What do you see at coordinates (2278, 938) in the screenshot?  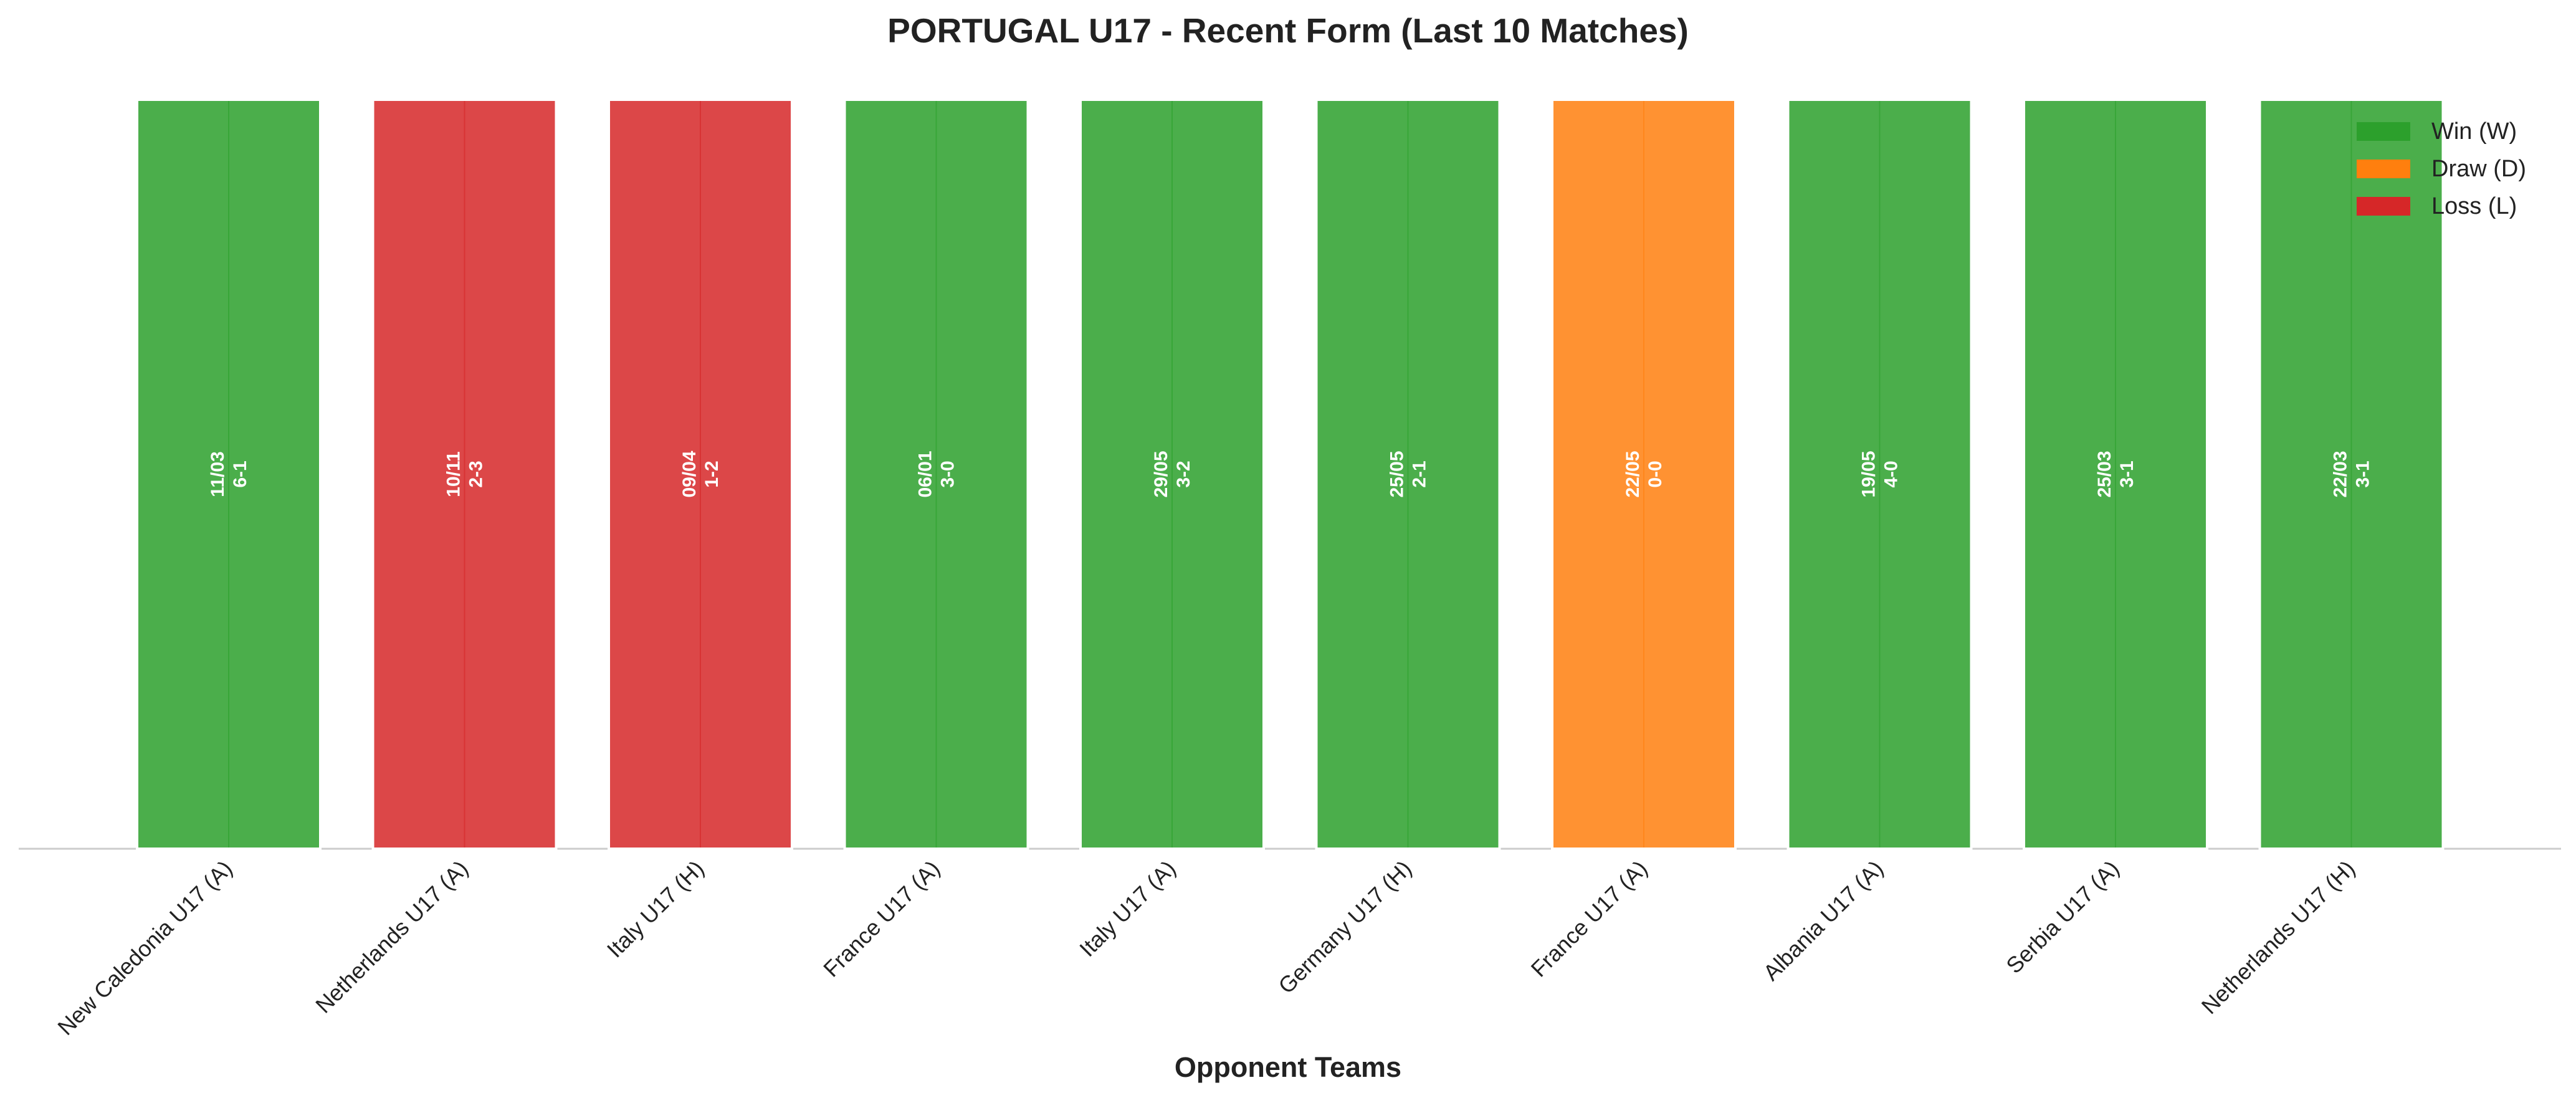 I see `x-tick-label: Netherlands U17 (H)` at bounding box center [2278, 938].